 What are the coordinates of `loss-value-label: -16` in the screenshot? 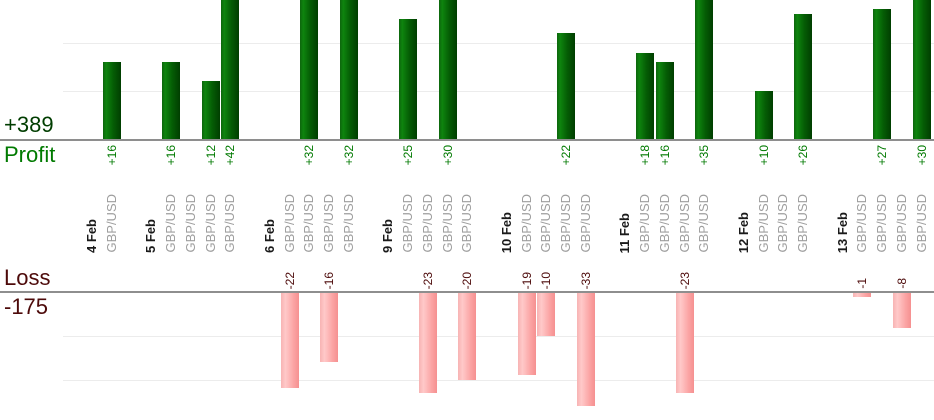 It's located at (329, 280).